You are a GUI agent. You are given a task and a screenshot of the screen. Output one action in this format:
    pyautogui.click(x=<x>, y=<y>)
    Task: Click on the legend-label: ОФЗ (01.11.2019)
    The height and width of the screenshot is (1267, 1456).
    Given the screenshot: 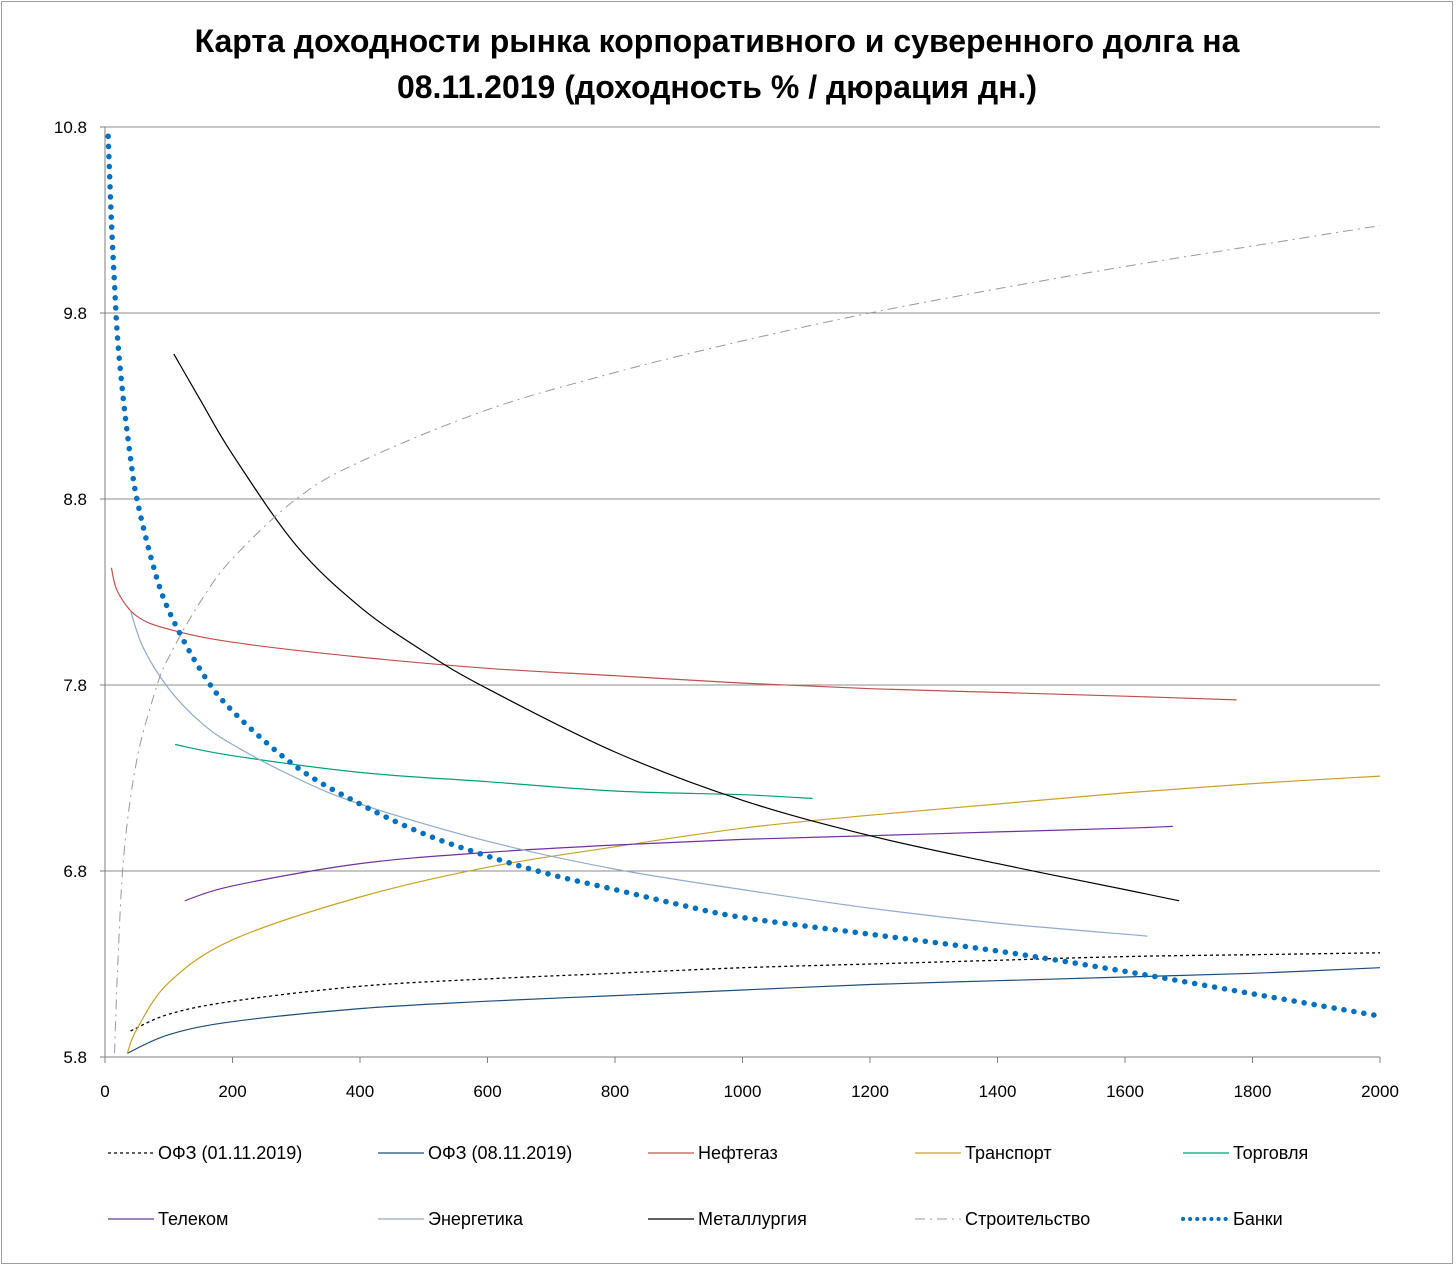 What is the action you would take?
    pyautogui.click(x=230, y=1153)
    